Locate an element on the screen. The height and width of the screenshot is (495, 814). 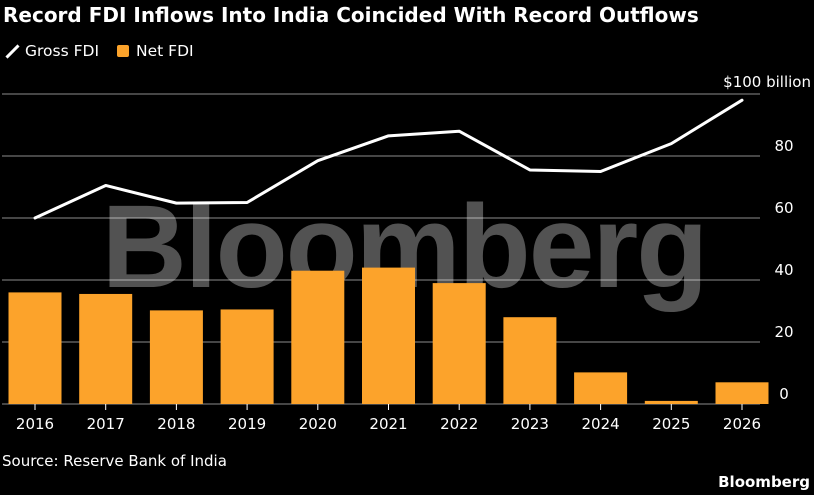
x-tick-label: 2016 is located at coordinates (35, 424).